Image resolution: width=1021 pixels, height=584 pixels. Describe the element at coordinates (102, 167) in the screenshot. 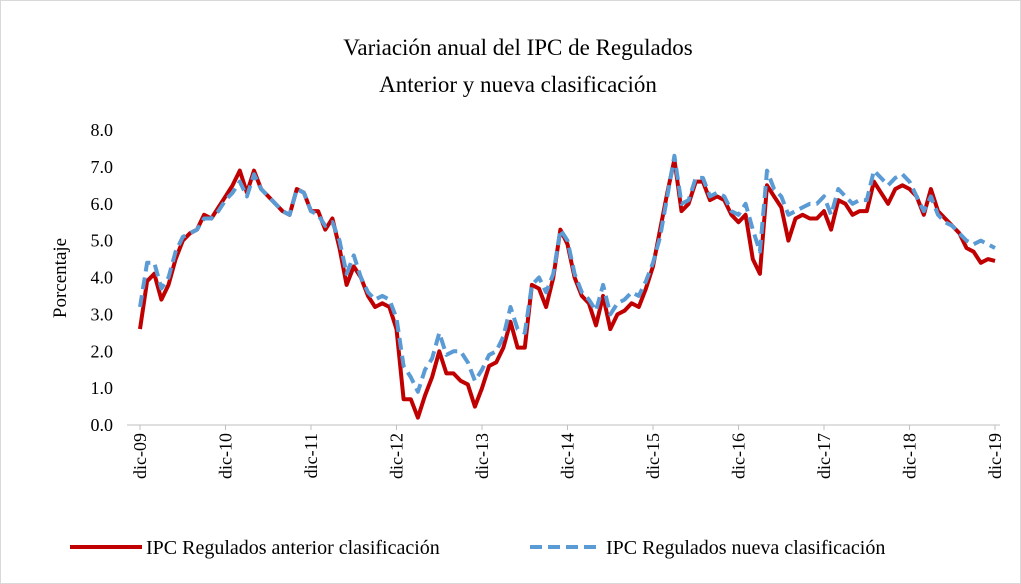

I see `y-tick-label: 7.0` at that location.